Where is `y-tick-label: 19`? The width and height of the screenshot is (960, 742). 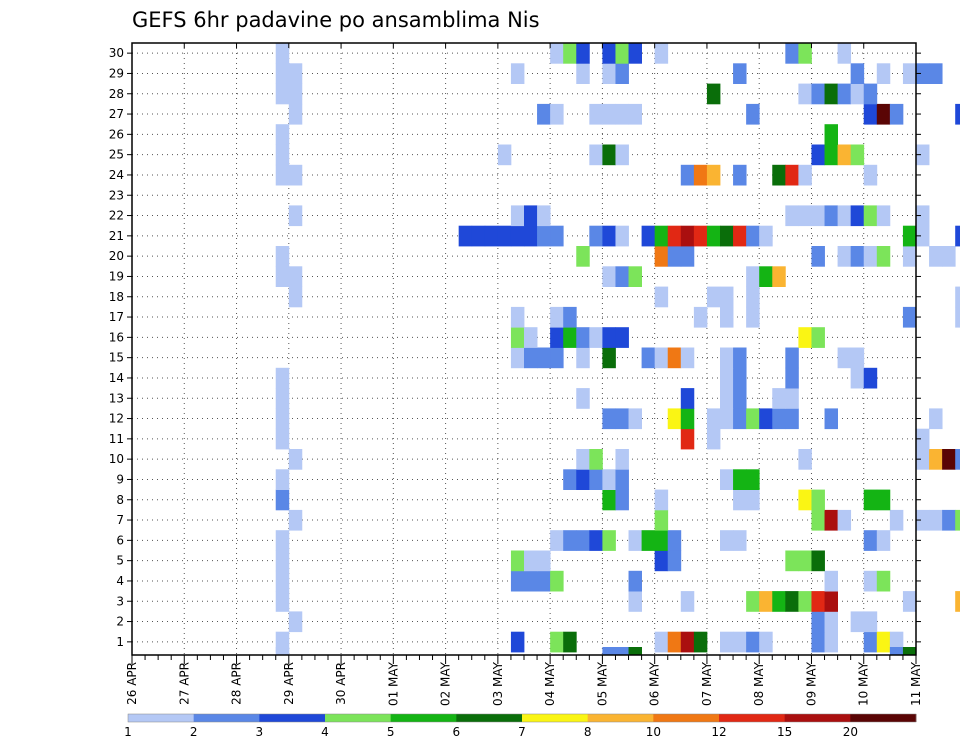
y-tick-label: 19 is located at coordinates (116, 276).